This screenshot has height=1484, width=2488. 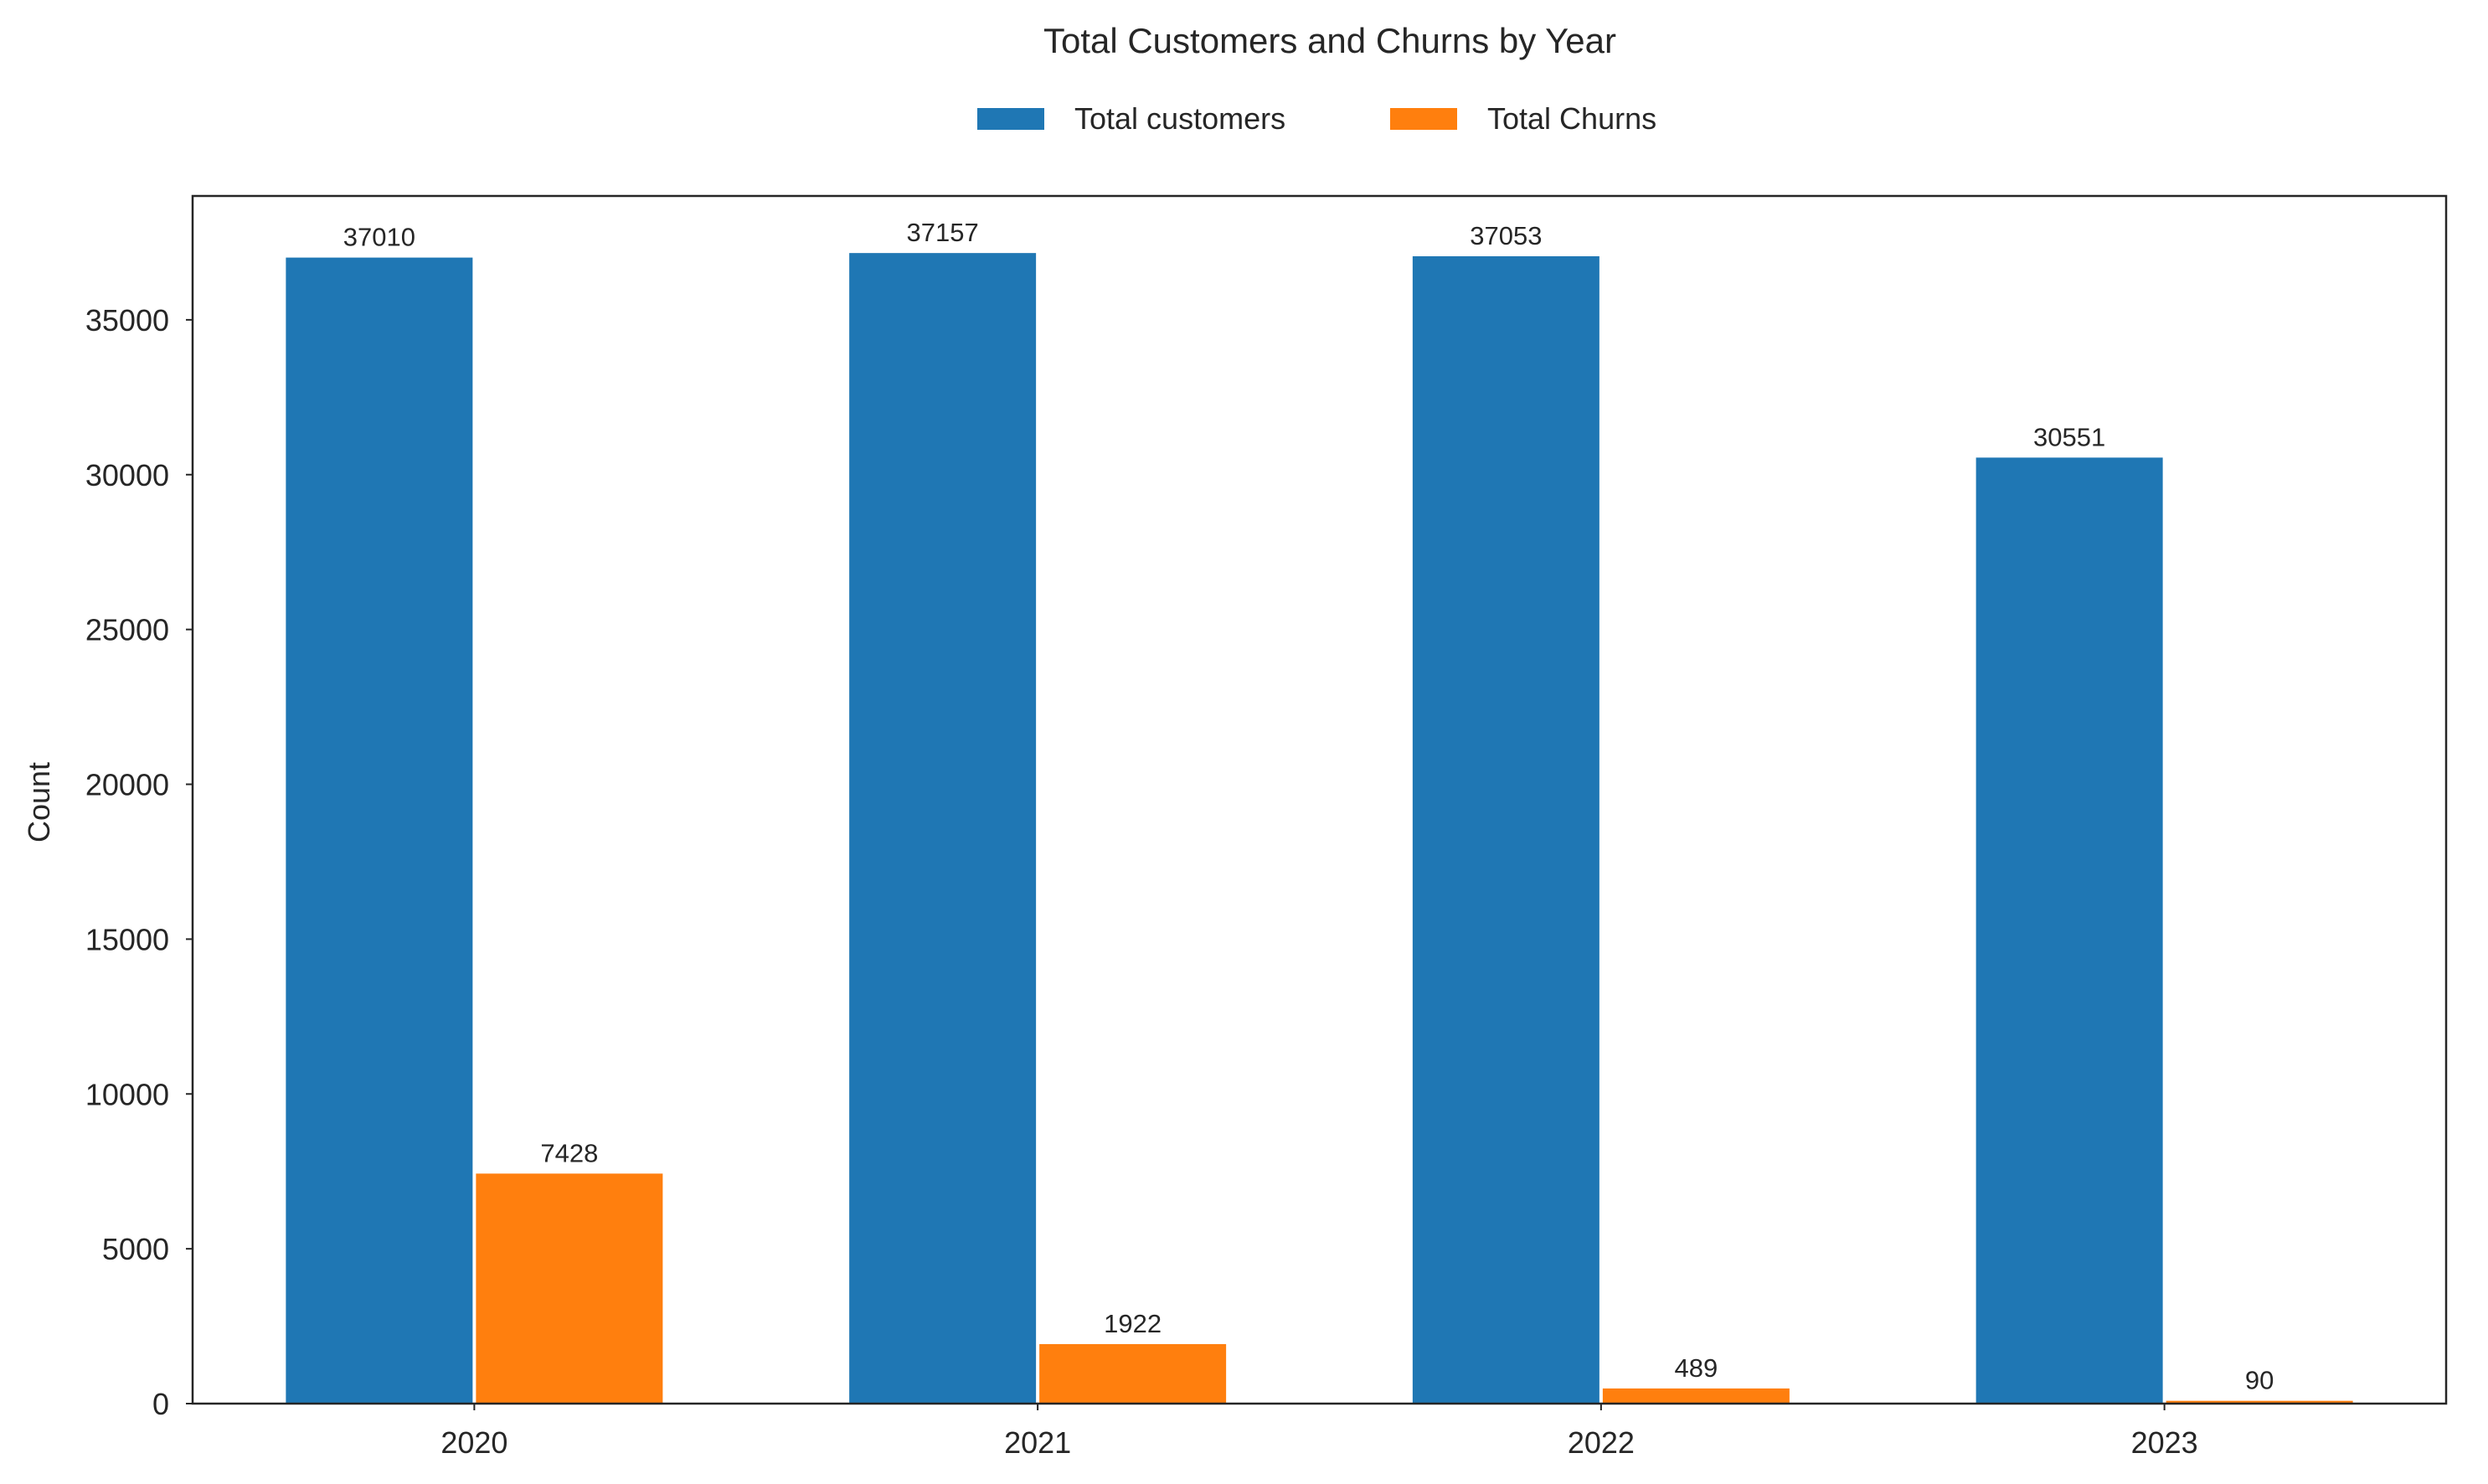 I want to click on y-tick-label-25000: 25000, so click(x=127, y=630).